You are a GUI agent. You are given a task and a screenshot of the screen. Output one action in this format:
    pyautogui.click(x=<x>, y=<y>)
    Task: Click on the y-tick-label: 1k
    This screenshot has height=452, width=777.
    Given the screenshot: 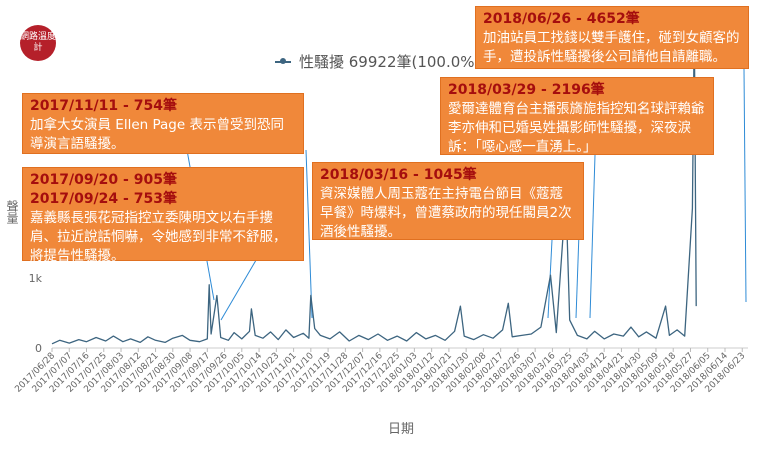 What is the action you would take?
    pyautogui.click(x=36, y=278)
    